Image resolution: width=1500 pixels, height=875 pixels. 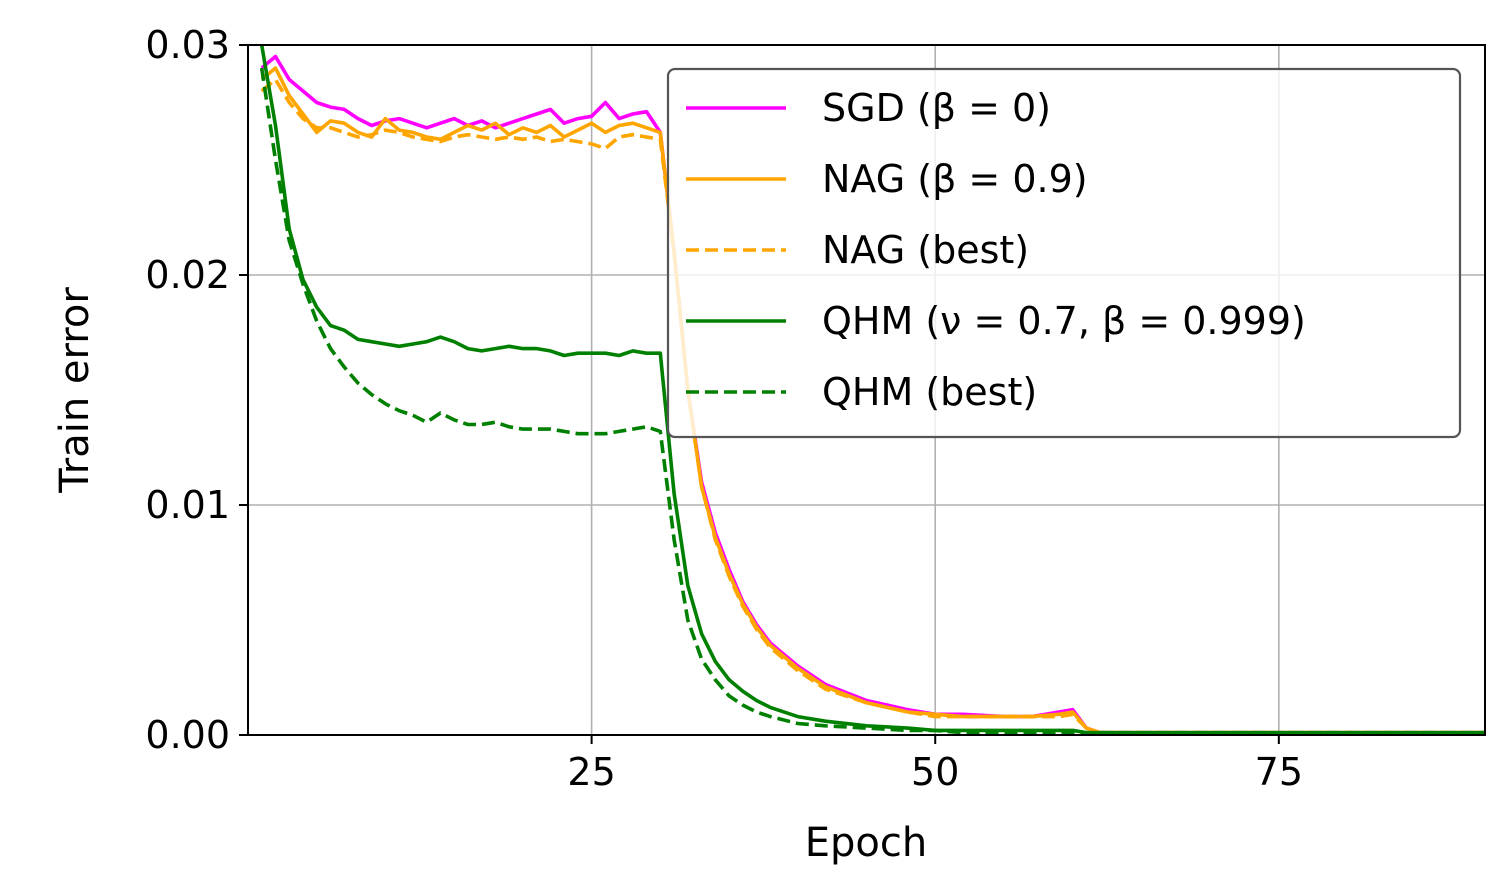 What do you see at coordinates (936, 108) in the screenshot?
I see `legend-label: SGD (β = 0)` at bounding box center [936, 108].